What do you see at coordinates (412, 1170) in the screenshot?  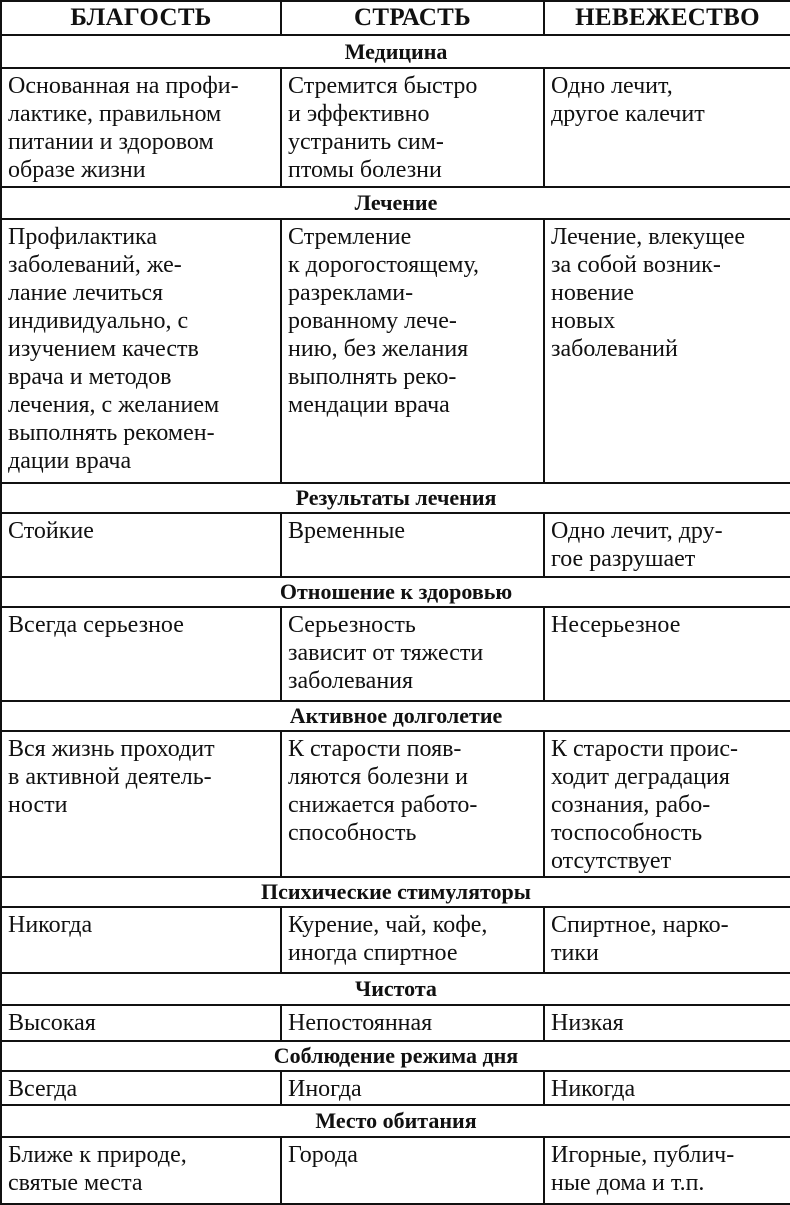 I see `cell-passion: Города` at bounding box center [412, 1170].